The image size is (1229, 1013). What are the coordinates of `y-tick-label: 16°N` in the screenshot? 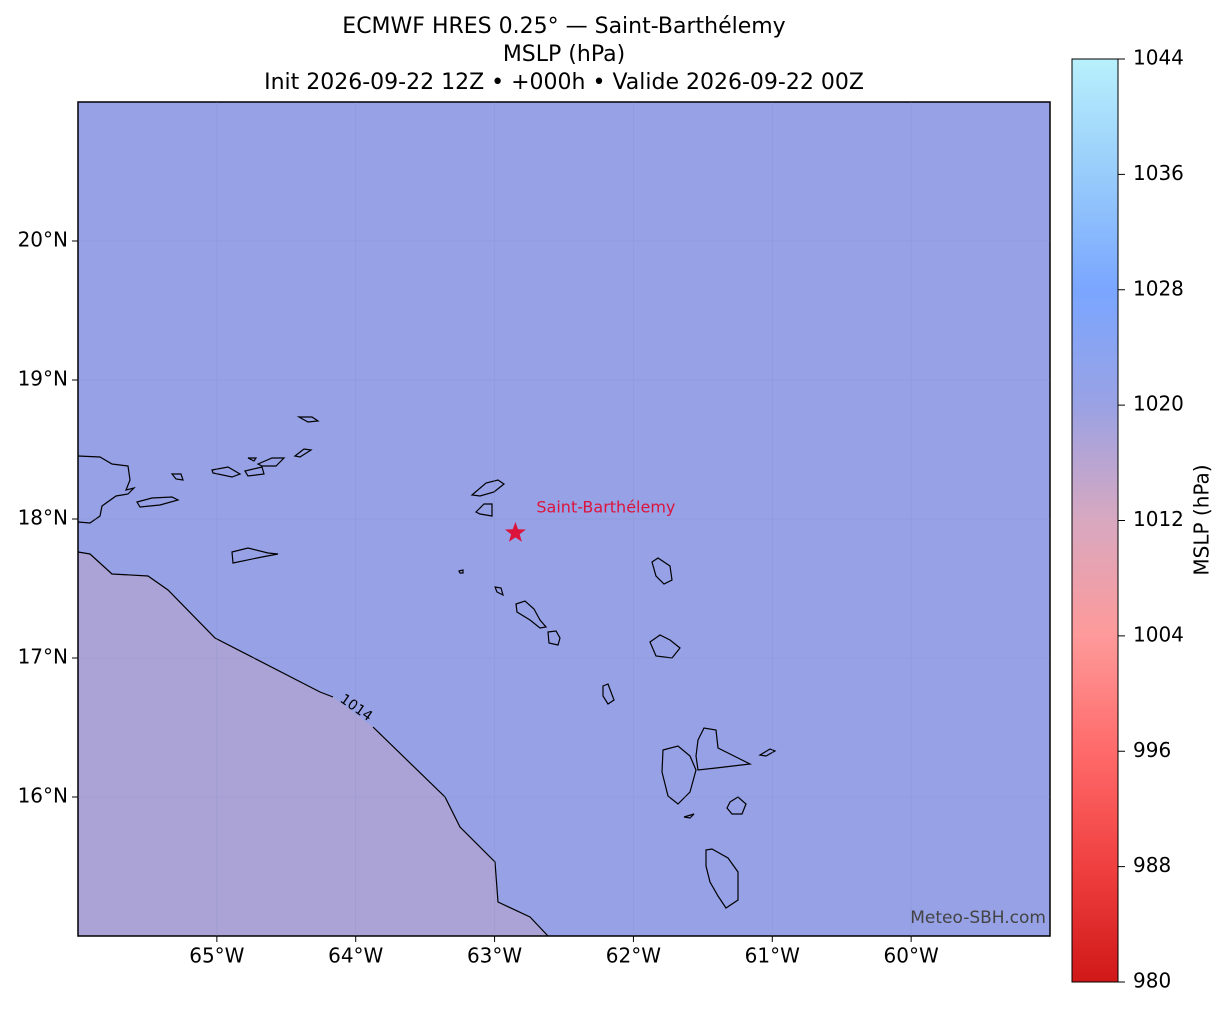 It's located at (43, 796).